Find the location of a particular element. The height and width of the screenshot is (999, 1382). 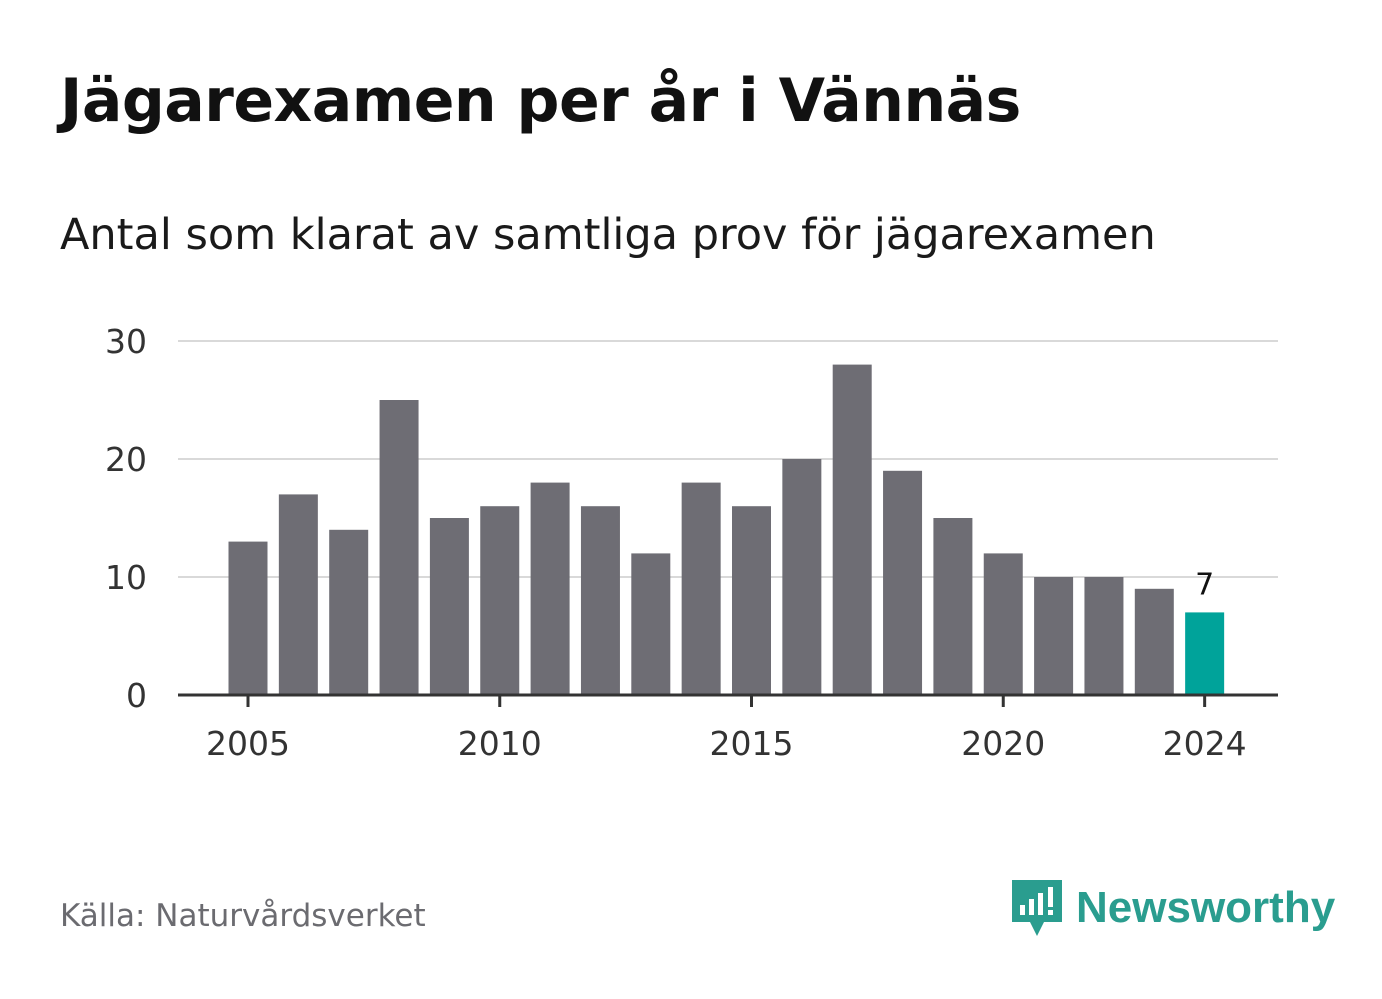

x-tick-label: 2015 is located at coordinates (752, 743).